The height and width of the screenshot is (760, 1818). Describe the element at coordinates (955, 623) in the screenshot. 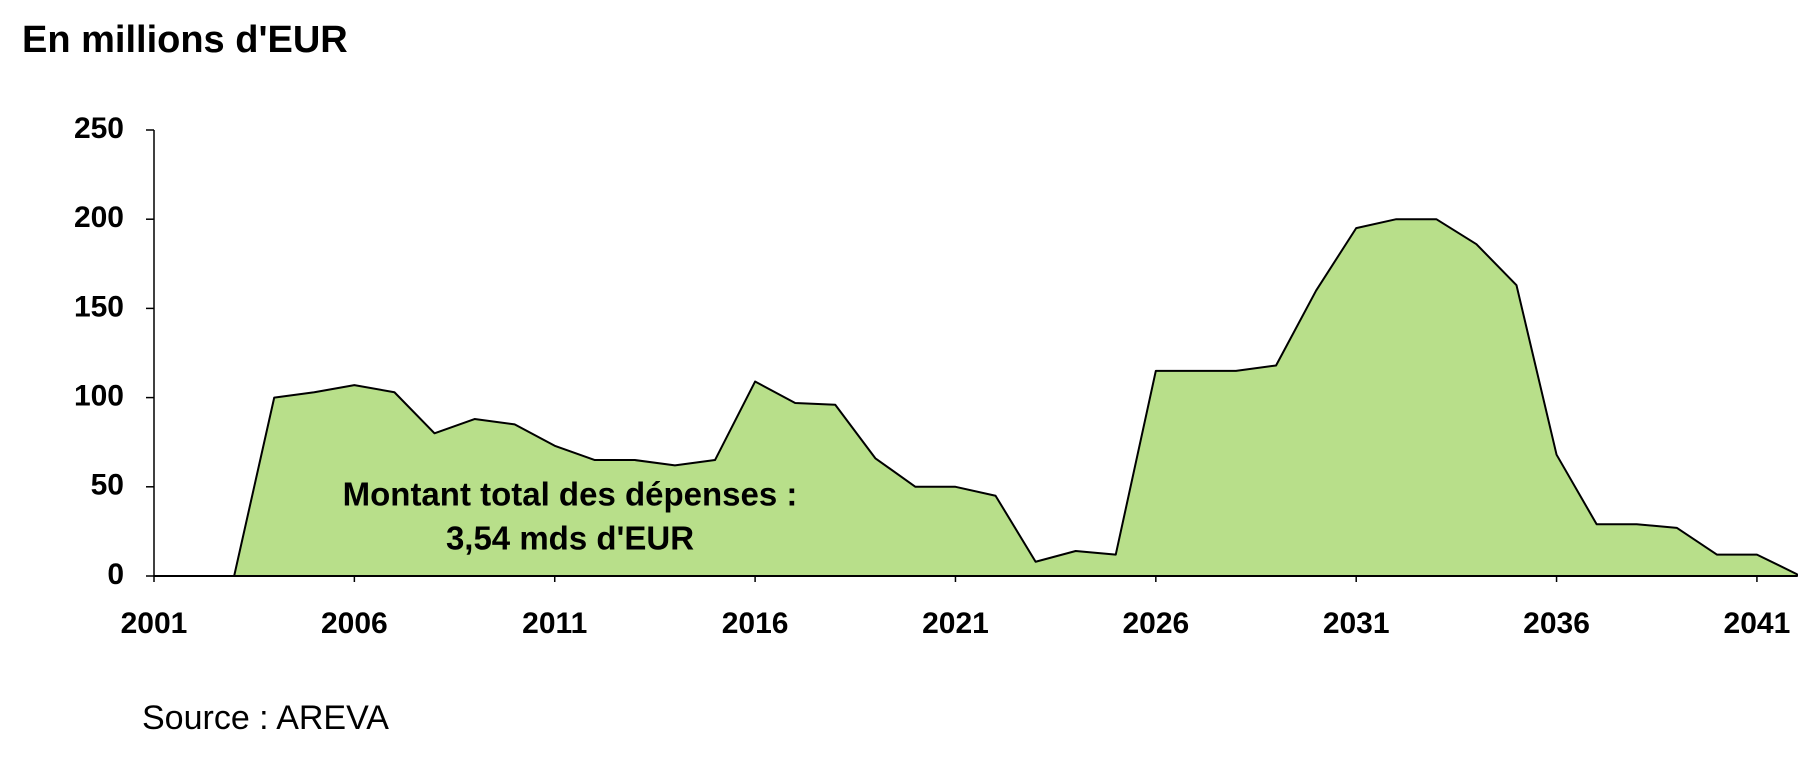

I see `x-tick-label: 2021` at that location.